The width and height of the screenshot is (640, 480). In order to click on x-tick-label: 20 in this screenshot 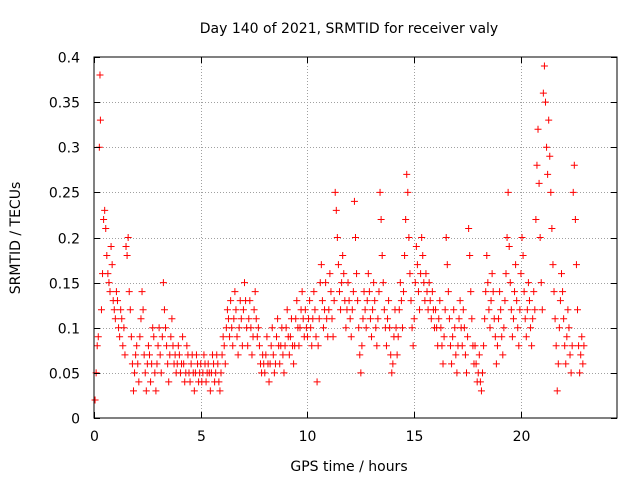, I will do `click(522, 437)`.